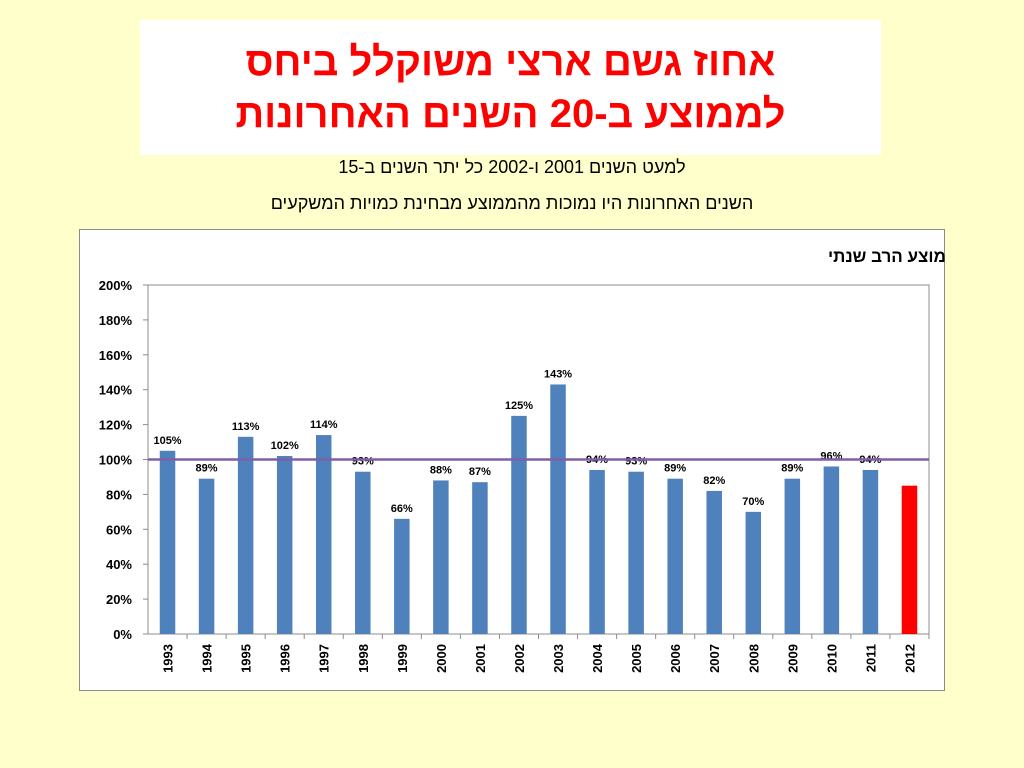  I want to click on y-tick-label: 100%, so click(116, 460).